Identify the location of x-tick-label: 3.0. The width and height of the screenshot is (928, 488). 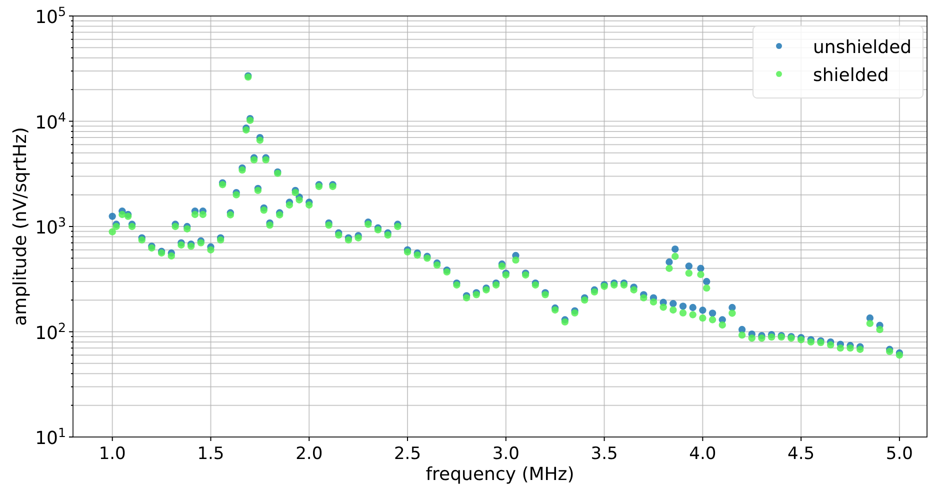
(506, 454).